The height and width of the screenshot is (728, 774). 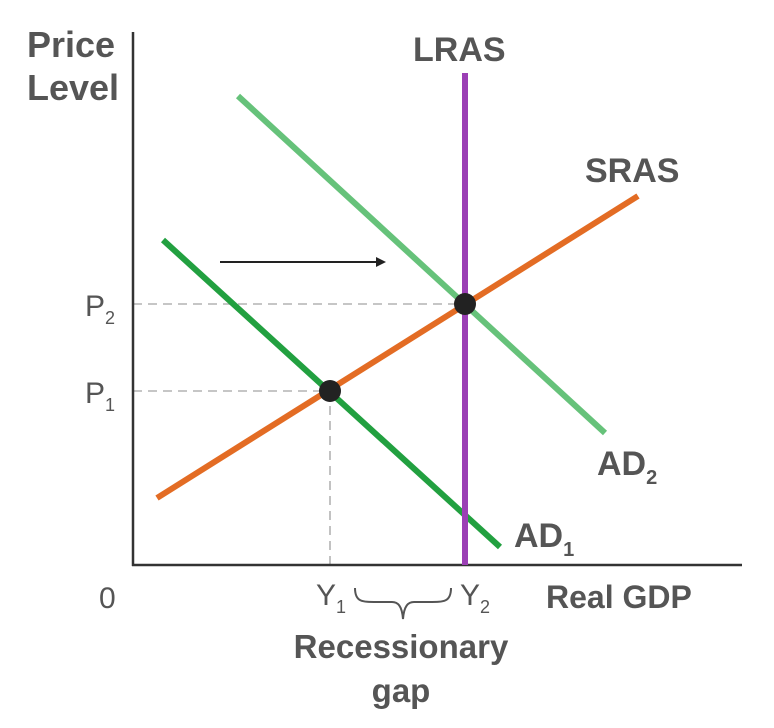 What do you see at coordinates (71, 44) in the screenshot?
I see `y-axis-label-line1: Price` at bounding box center [71, 44].